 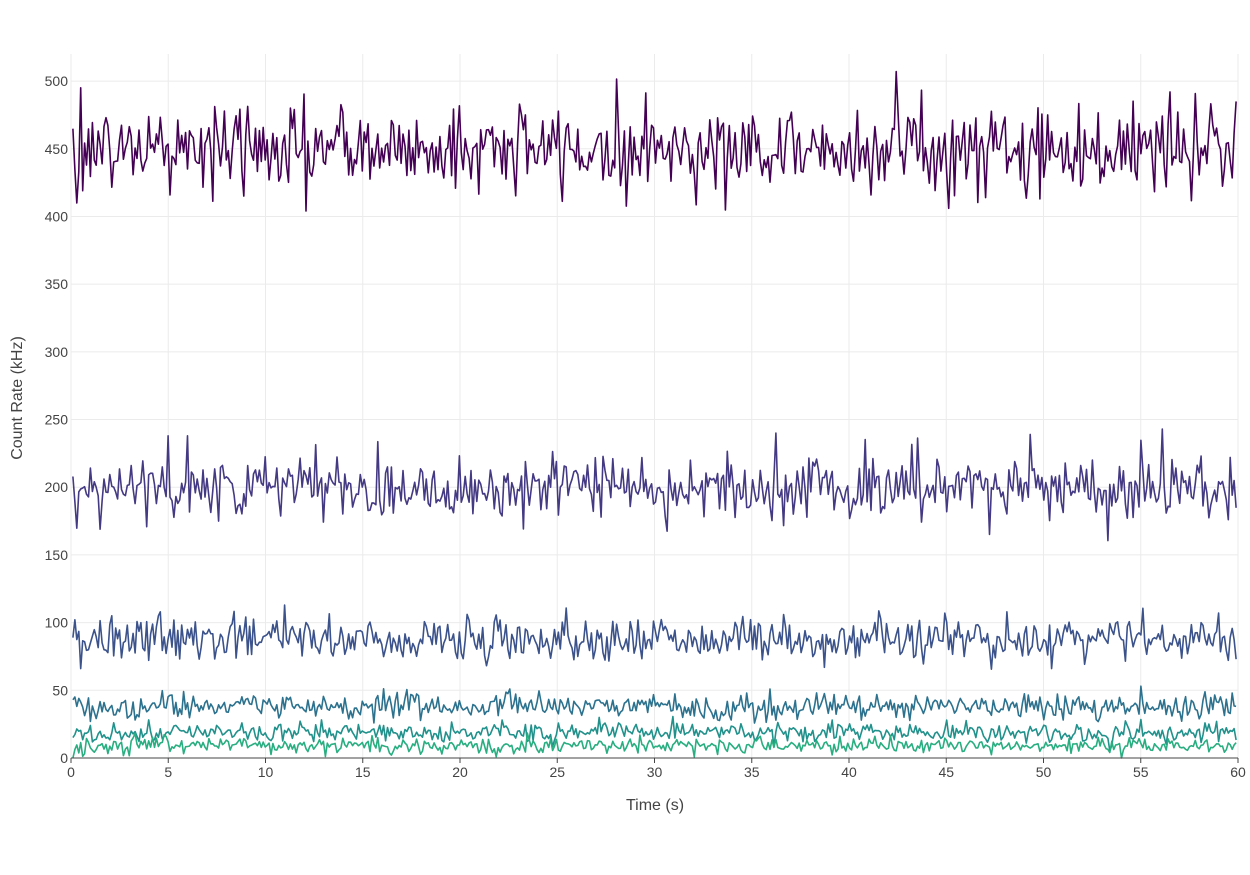 What do you see at coordinates (57, 149) in the screenshot?
I see `y-tick-label: 450` at bounding box center [57, 149].